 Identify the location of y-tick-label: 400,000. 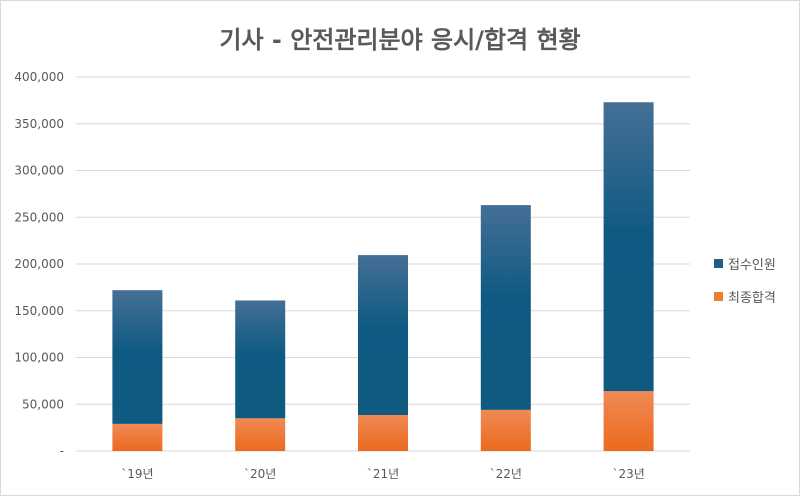
(39, 77).